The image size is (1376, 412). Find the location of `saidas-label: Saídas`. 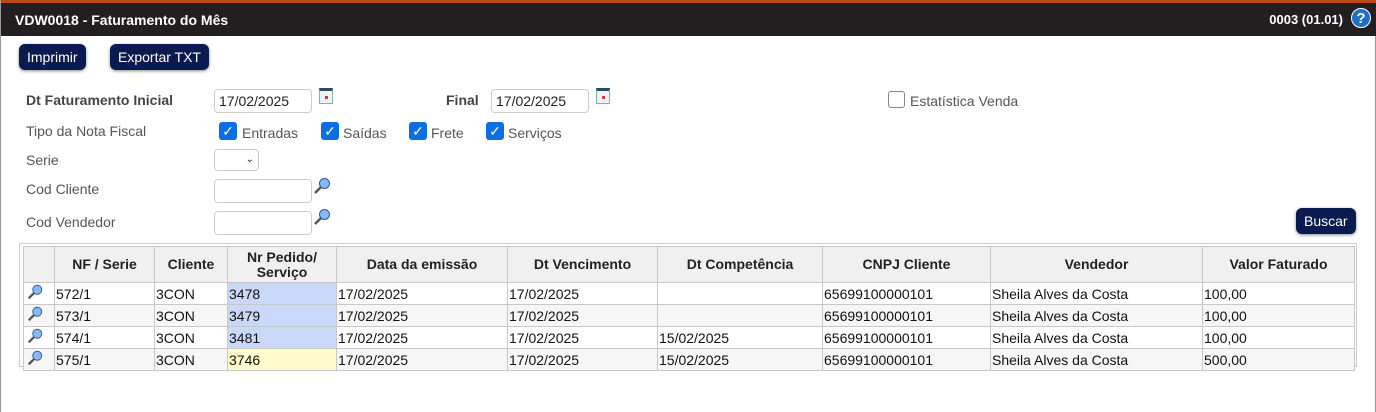

saidas-label: Saídas is located at coordinates (365, 133).